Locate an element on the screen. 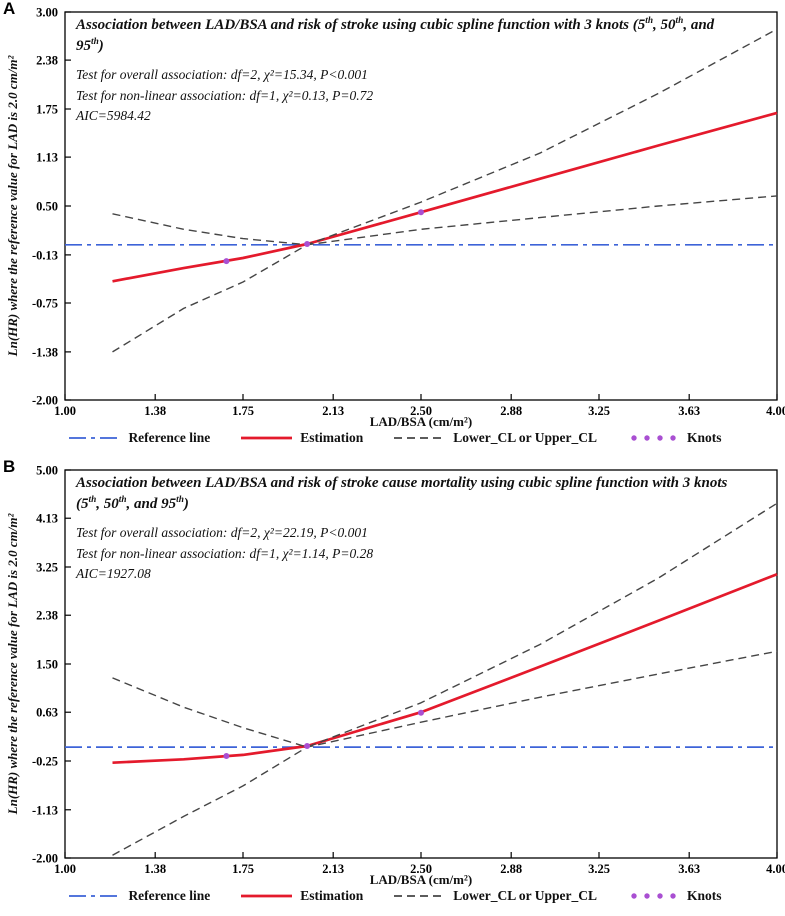  stat-aic: AIC=1927.08 is located at coordinates (113, 574).